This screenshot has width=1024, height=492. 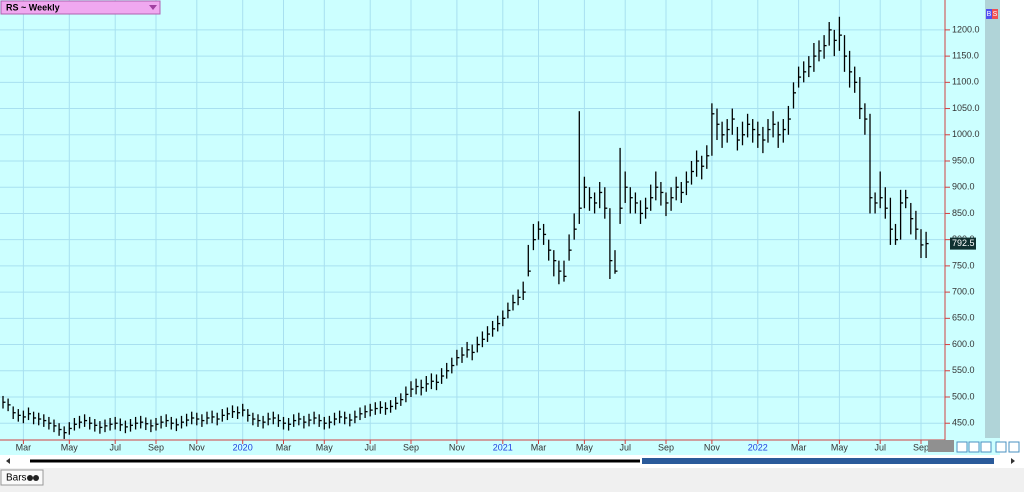 I want to click on y-tick-label: 850.0, so click(x=963, y=213).